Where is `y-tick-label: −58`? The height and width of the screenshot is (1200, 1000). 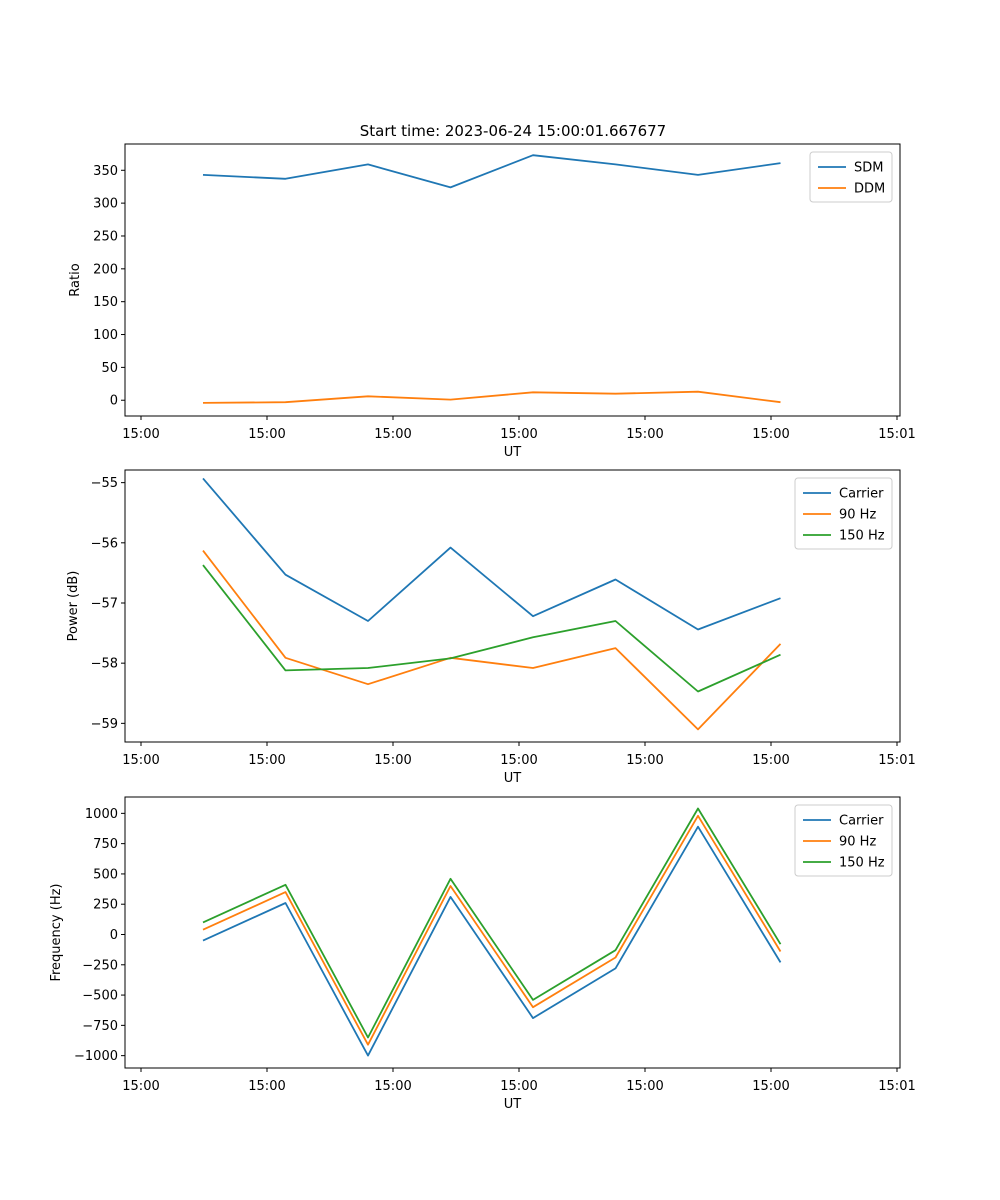
y-tick-label: −58 is located at coordinates (104, 664).